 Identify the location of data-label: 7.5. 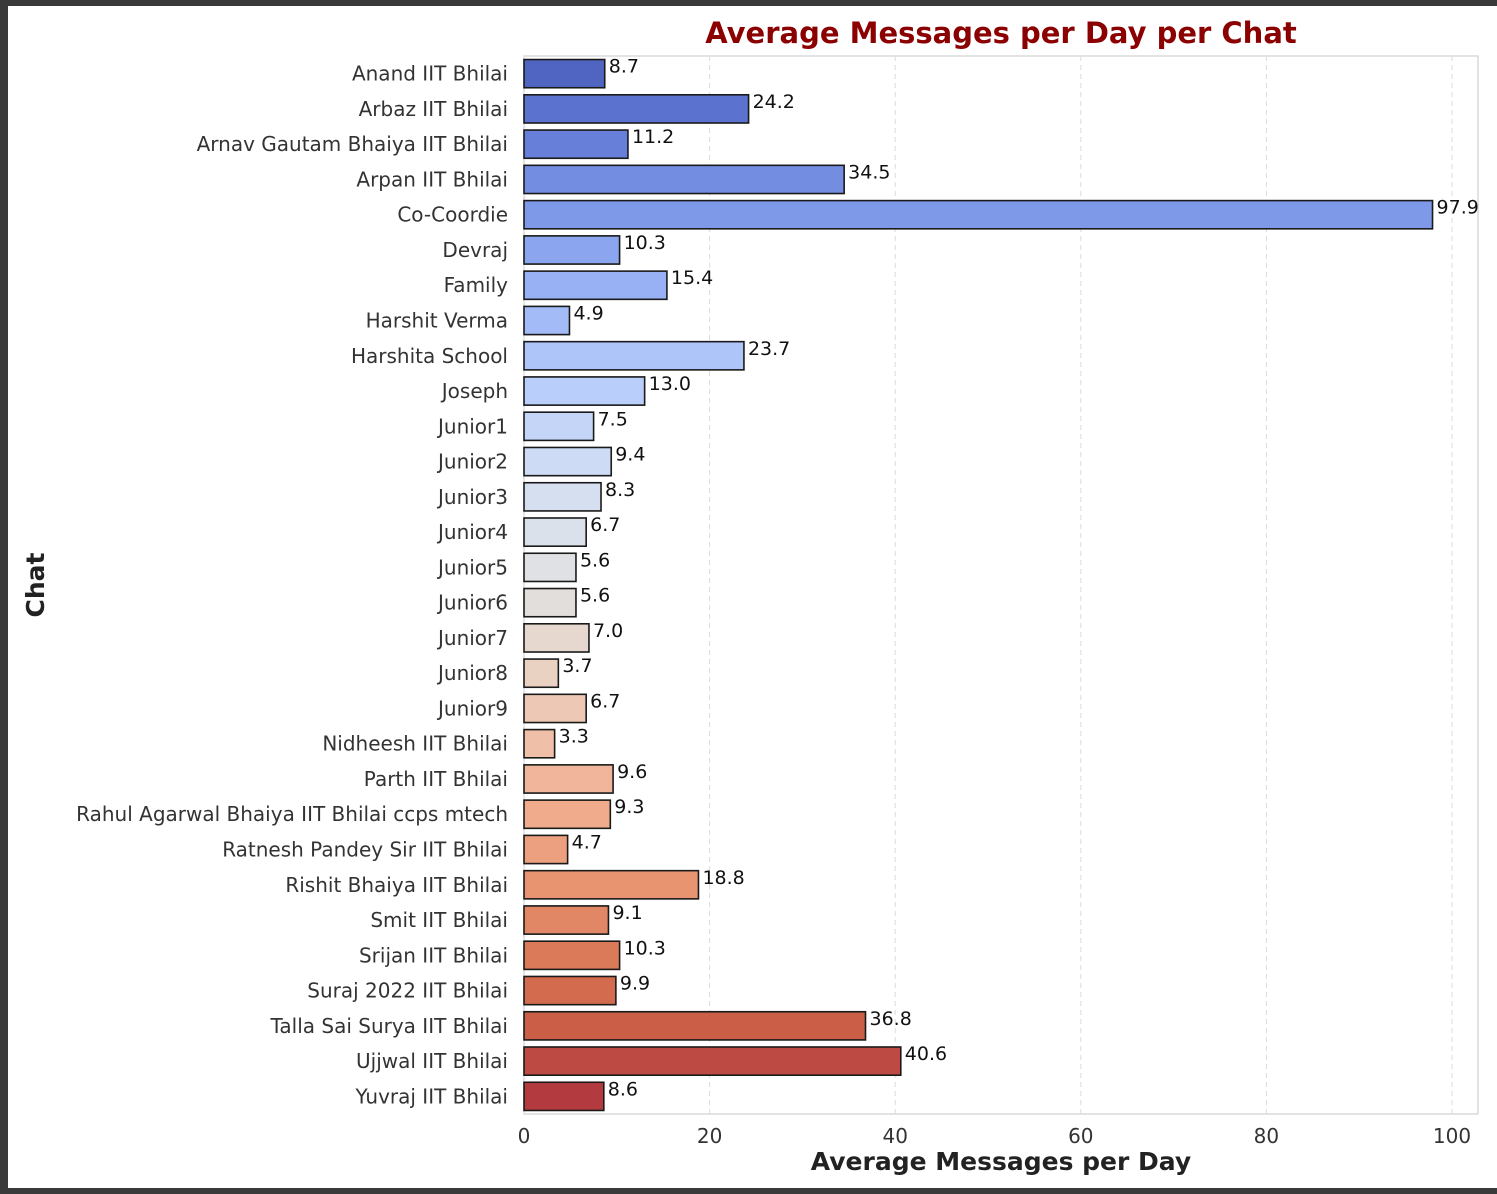
(613, 419).